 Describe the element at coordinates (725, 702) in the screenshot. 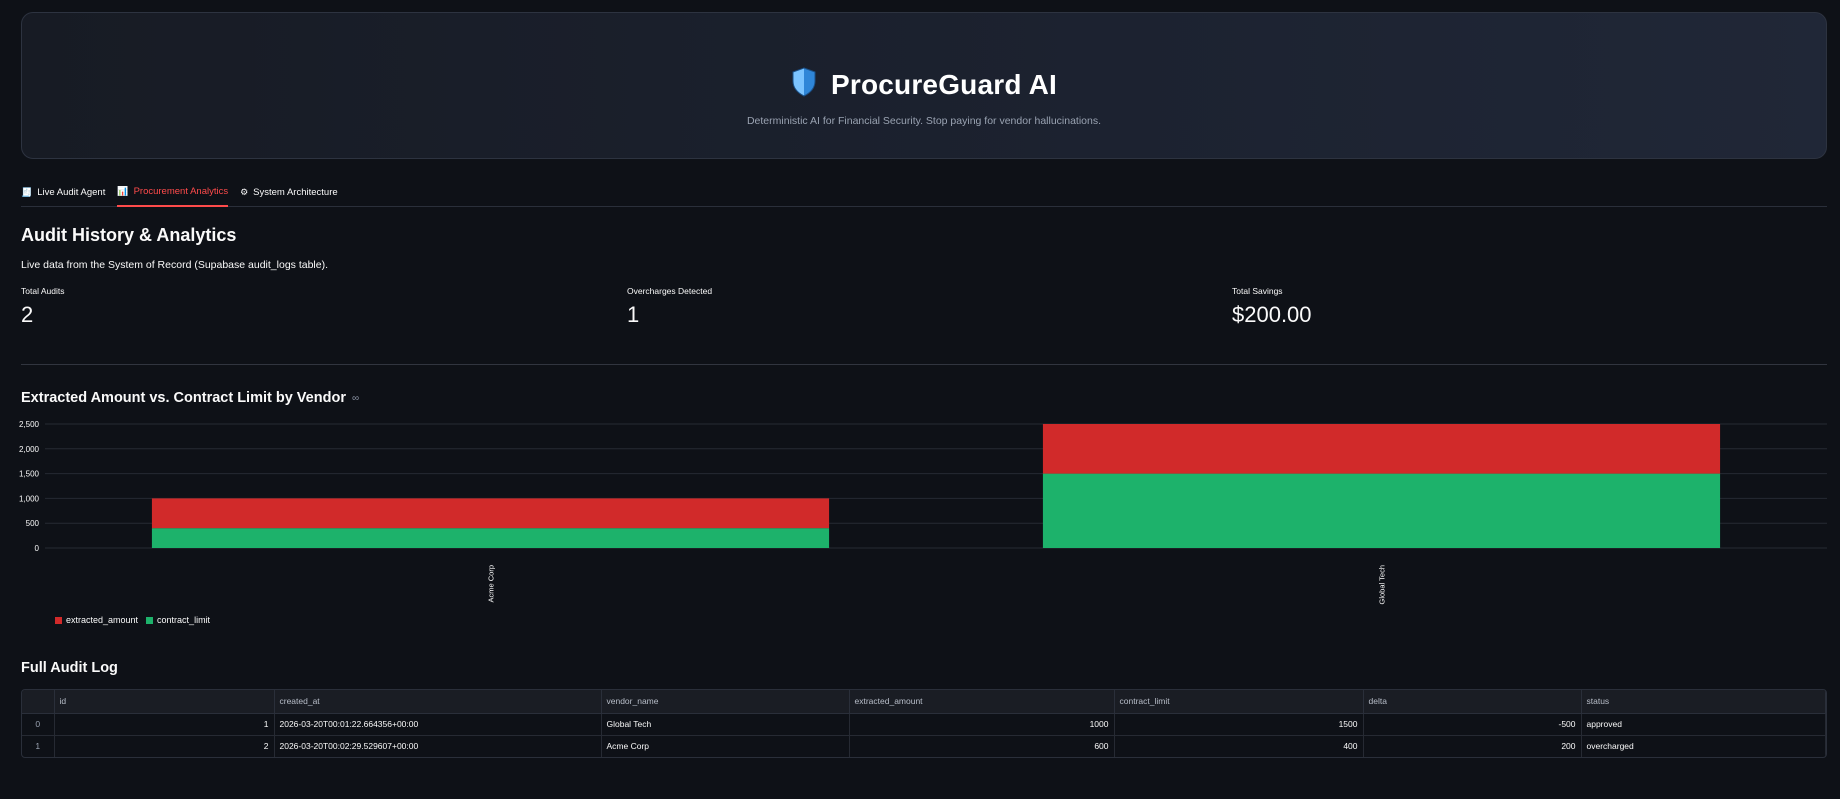

I see `column-header: vendor_name` at that location.